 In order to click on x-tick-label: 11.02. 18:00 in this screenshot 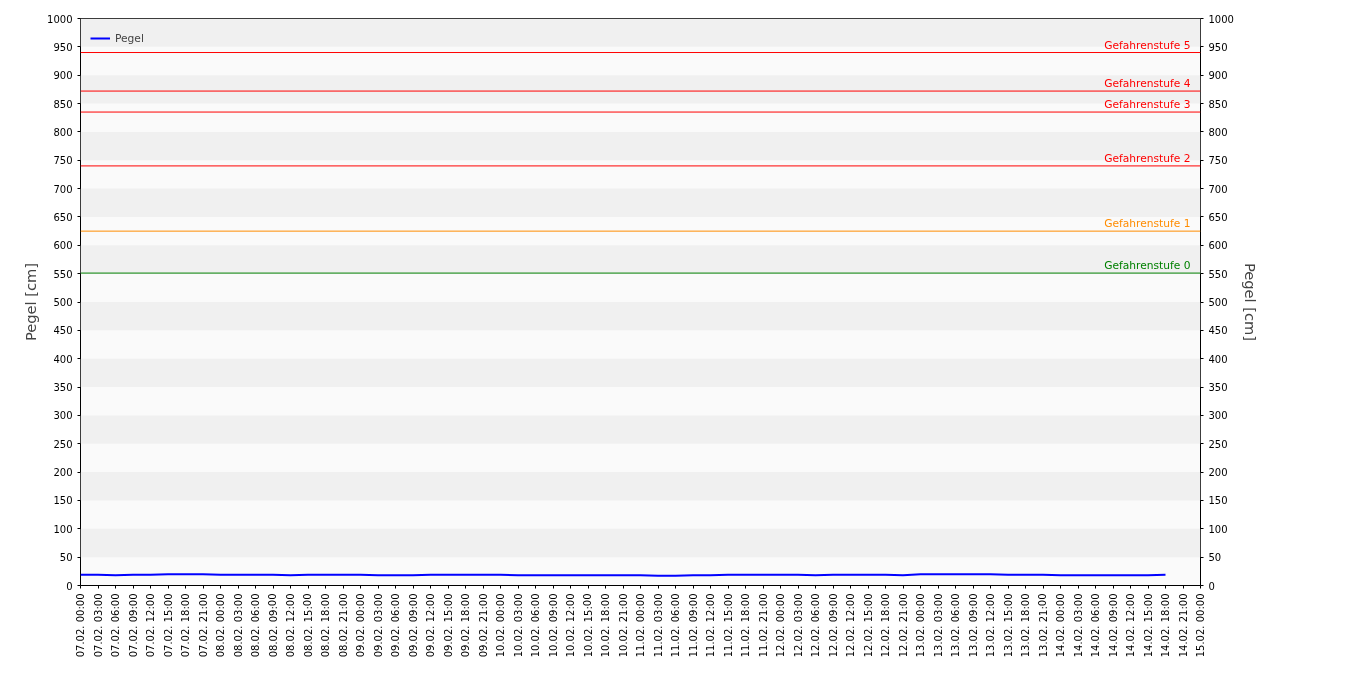, I will do `click(745, 625)`.